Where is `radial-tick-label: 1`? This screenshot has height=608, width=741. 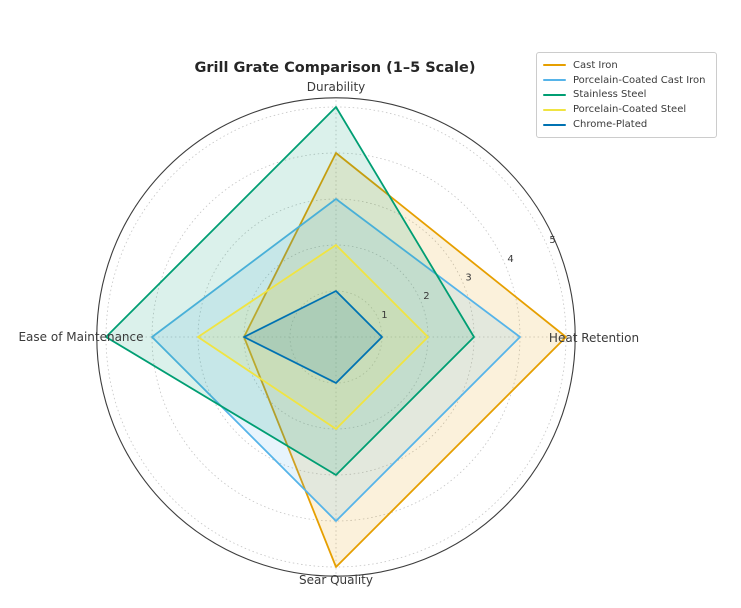 radial-tick-label: 1 is located at coordinates (384, 315).